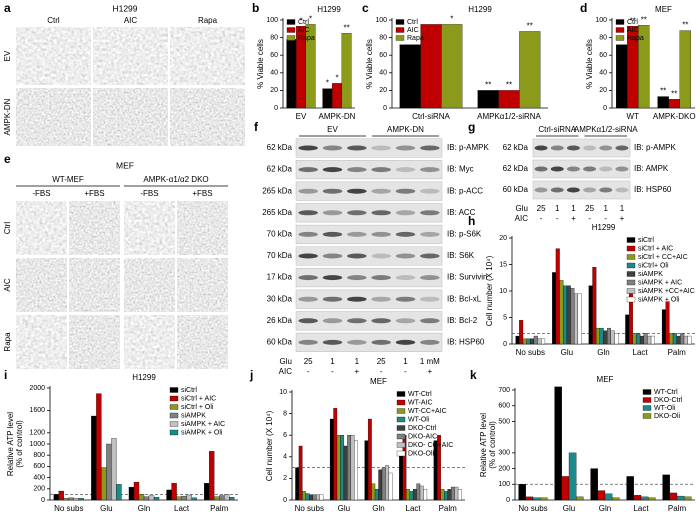  What do you see at coordinates (651, 168) in the screenshot?
I see `antibody-label: IB: AMPK` at bounding box center [651, 168].